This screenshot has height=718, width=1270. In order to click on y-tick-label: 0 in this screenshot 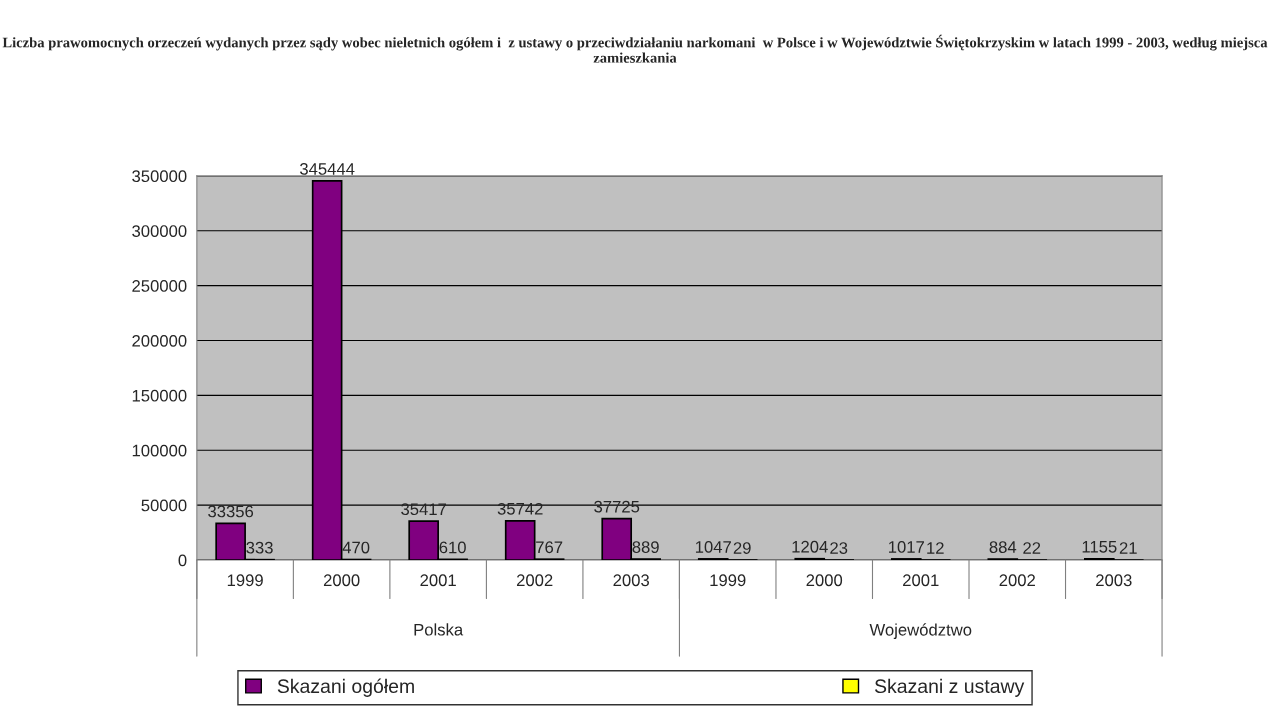, I will do `click(182, 560)`.